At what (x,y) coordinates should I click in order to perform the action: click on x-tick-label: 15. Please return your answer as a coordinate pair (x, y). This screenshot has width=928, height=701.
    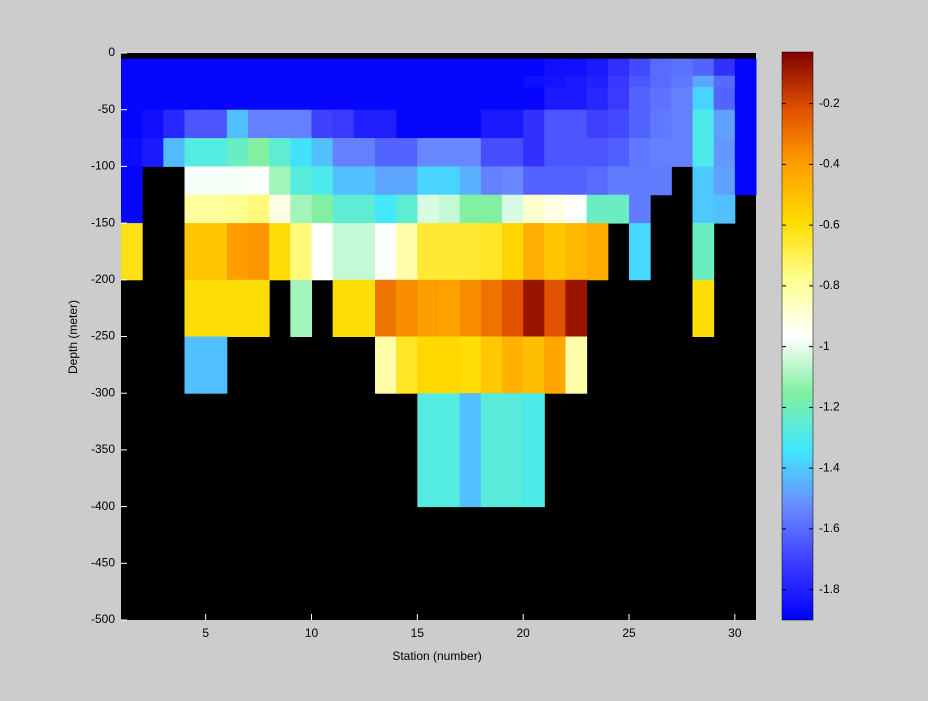
    Looking at the image, I should click on (418, 633).